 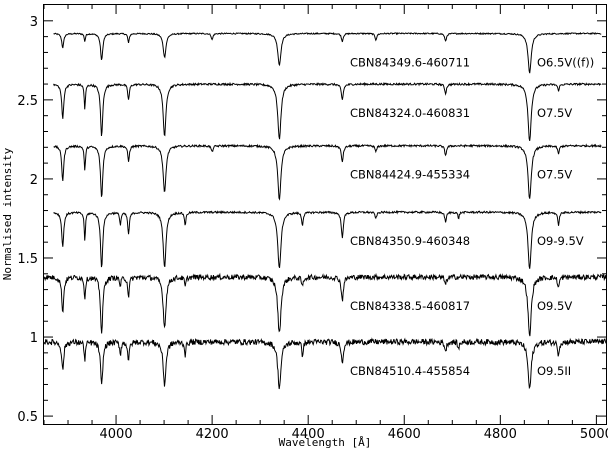 I want to click on y-tick-label: 2.5, so click(x=27, y=101).